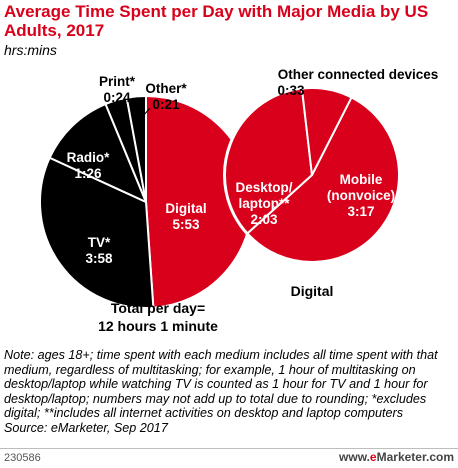 The height and width of the screenshot is (468, 458). I want to click on total-label-line1: Total per day=, so click(158, 308).